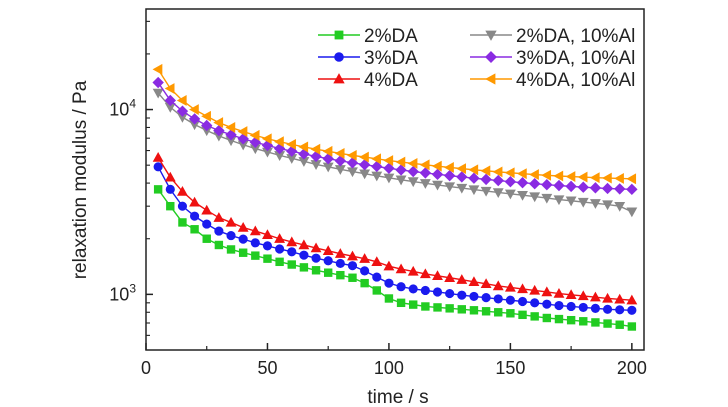 This screenshot has height=407, width=728. Describe the element at coordinates (368, 36) in the screenshot. I see `legend-item: 2%DA` at that location.